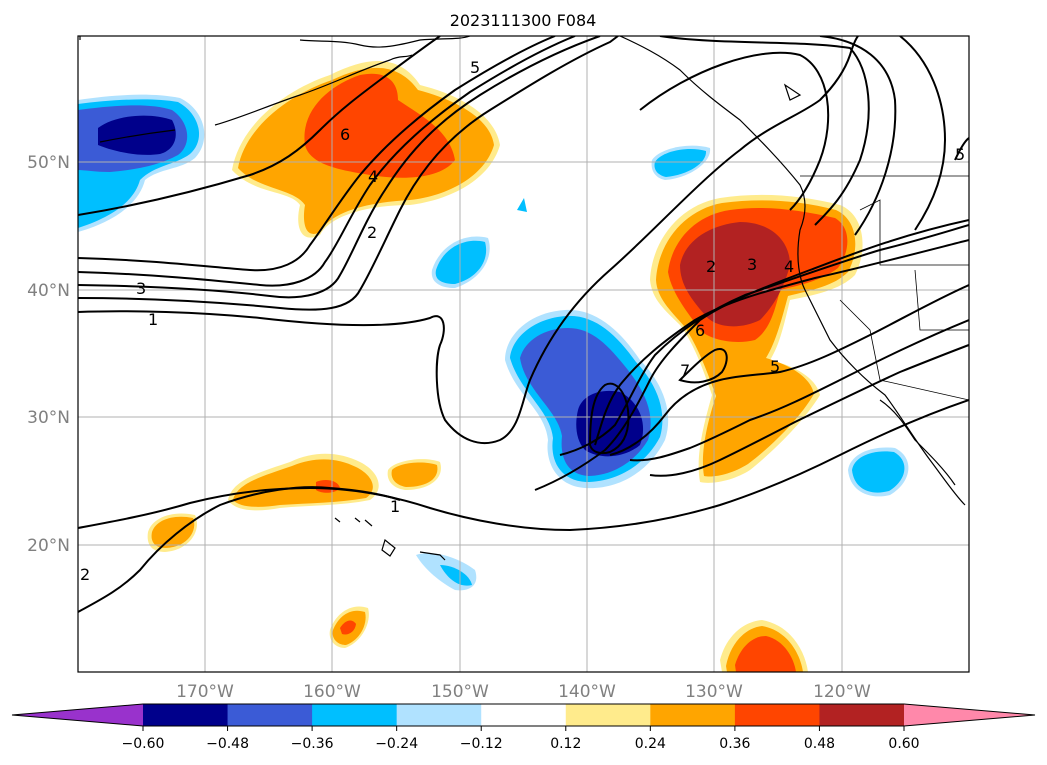  I want to click on latitude-labels: 50°N 40°N 30°N 20°N, so click(48, 354).